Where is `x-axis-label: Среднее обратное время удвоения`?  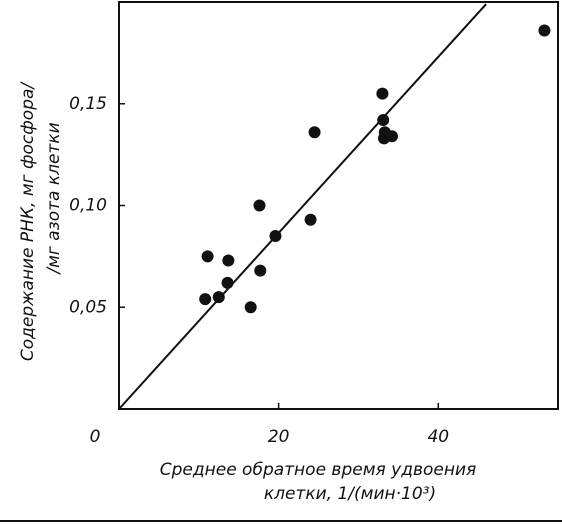 x-axis-label: Среднее обратное время удвоения is located at coordinates (318, 470).